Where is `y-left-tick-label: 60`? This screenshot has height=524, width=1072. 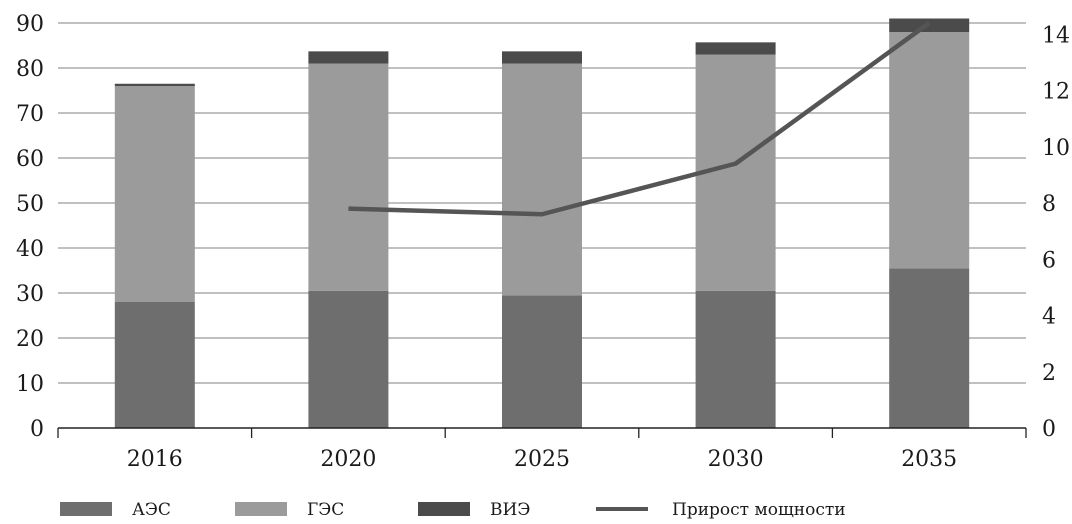 y-left-tick-label: 60 is located at coordinates (30, 159).